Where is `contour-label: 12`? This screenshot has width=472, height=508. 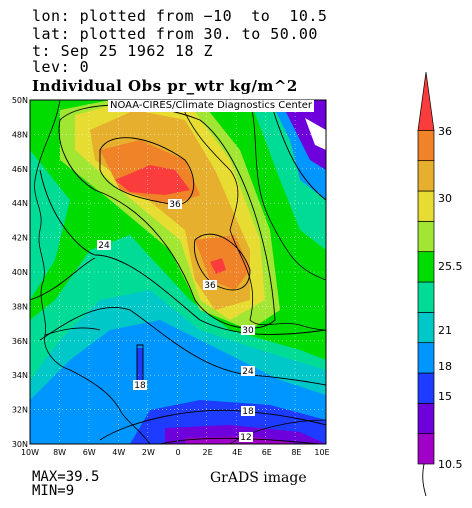
contour-label: 12 is located at coordinates (245, 438).